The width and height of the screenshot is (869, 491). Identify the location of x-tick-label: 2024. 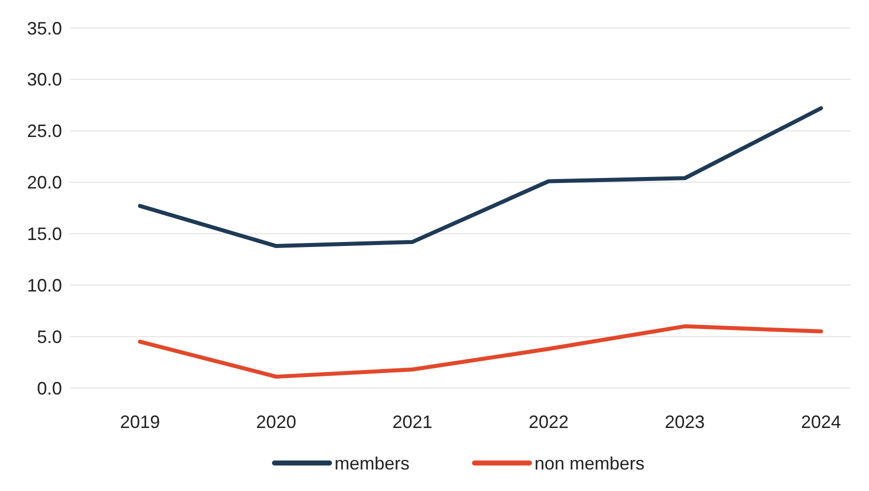
(821, 422).